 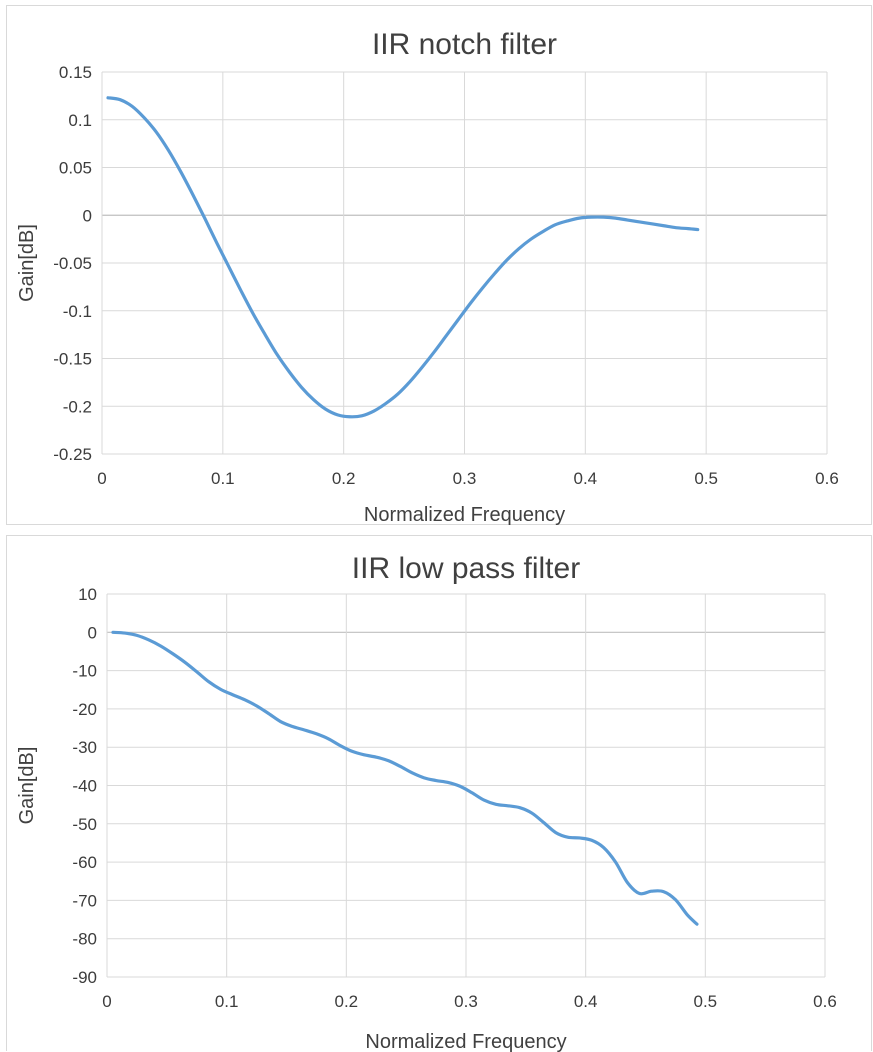 I want to click on y-tick-label: -20, so click(x=84, y=709).